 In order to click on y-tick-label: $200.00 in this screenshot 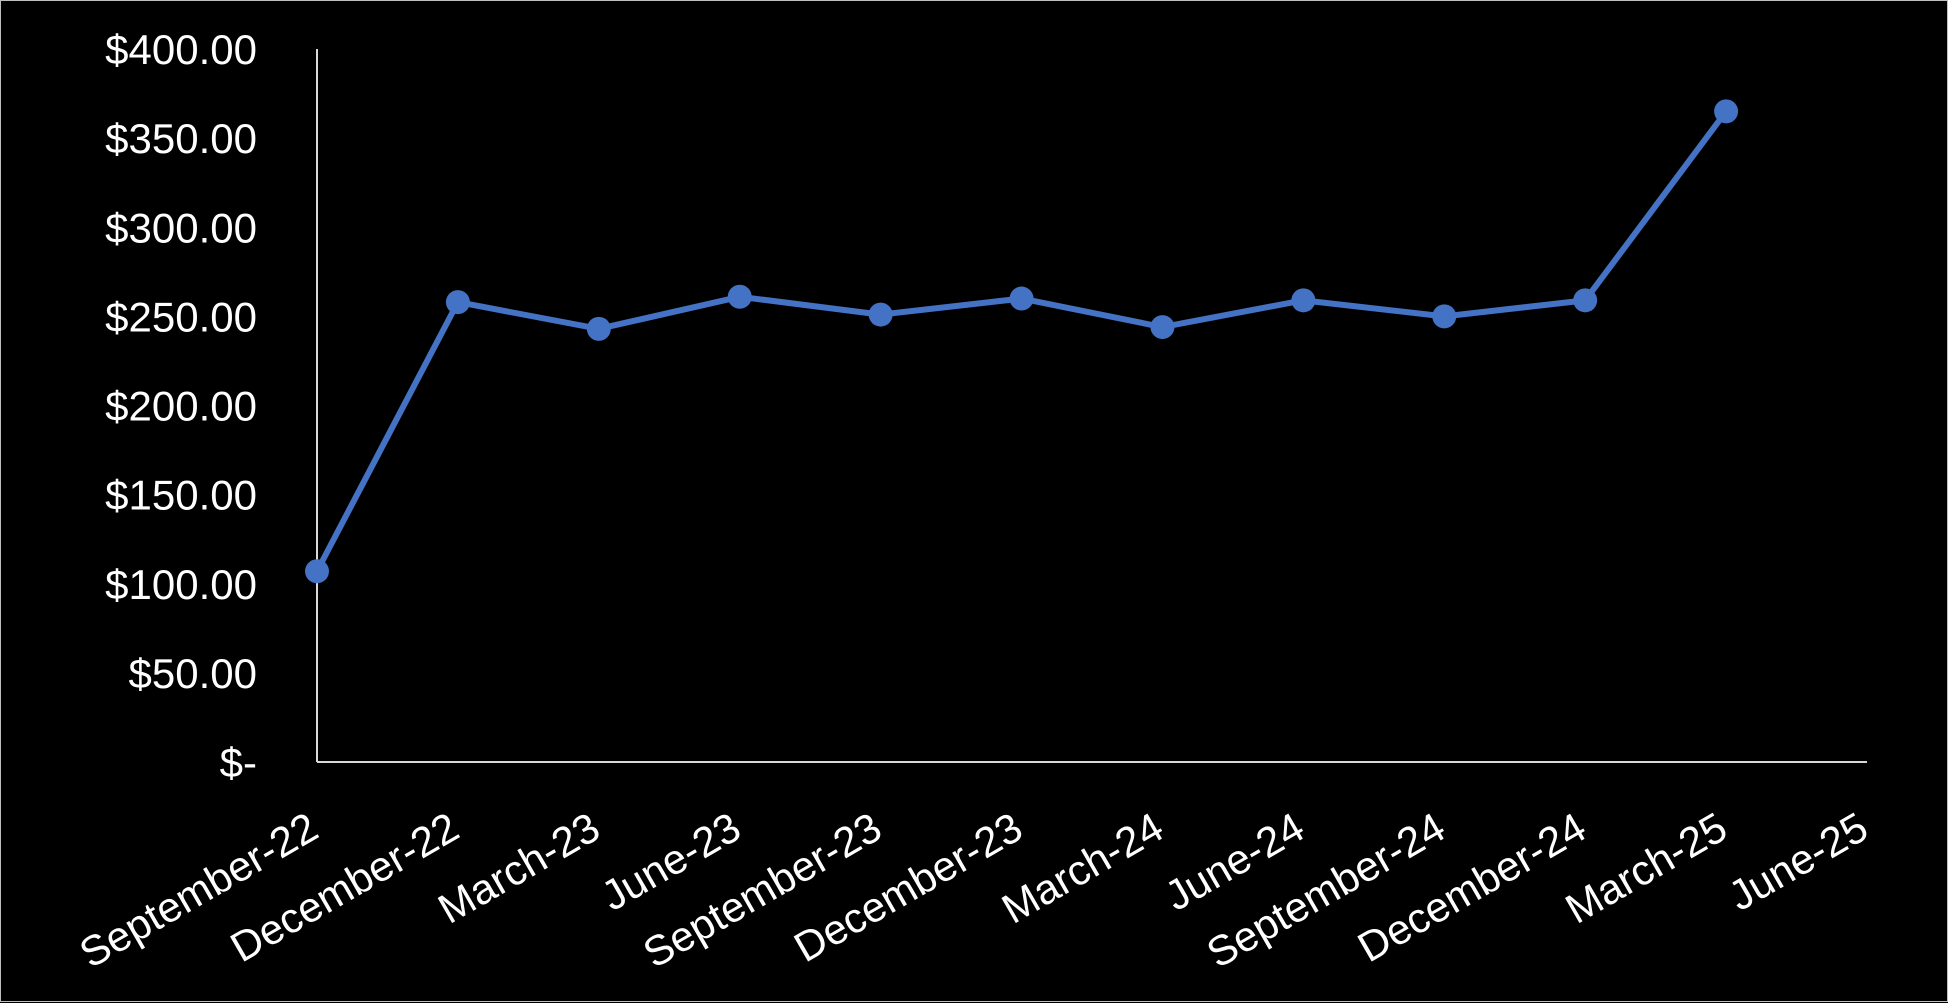, I will do `click(181, 406)`.